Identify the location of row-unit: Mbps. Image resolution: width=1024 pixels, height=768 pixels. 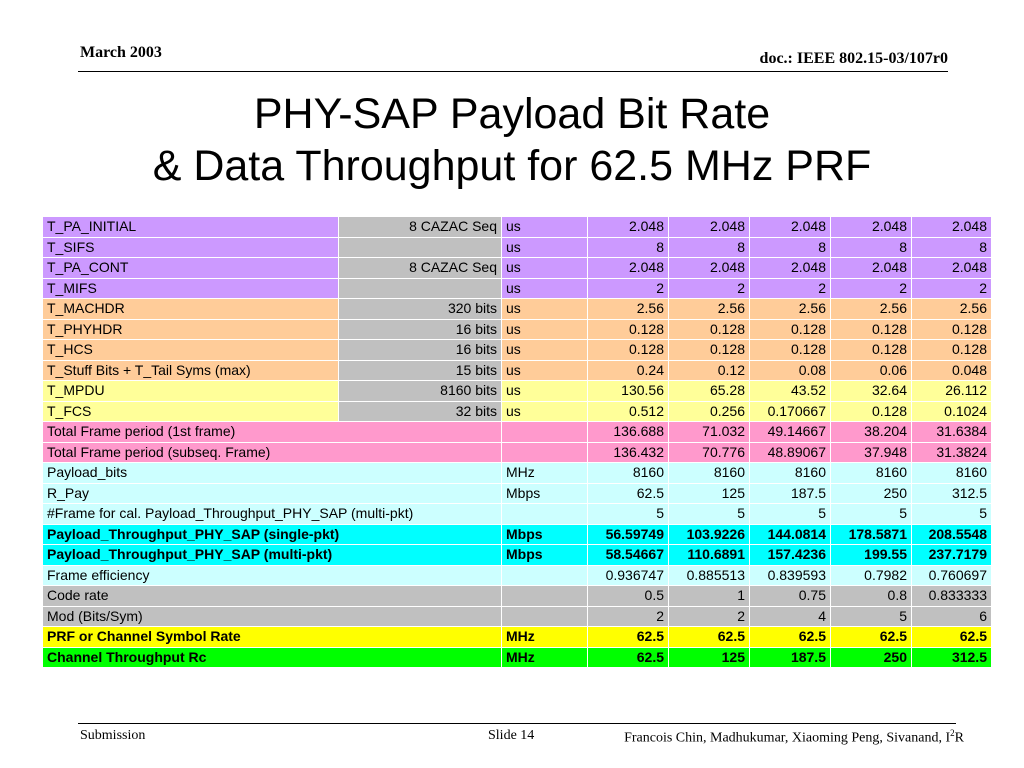
(544, 534).